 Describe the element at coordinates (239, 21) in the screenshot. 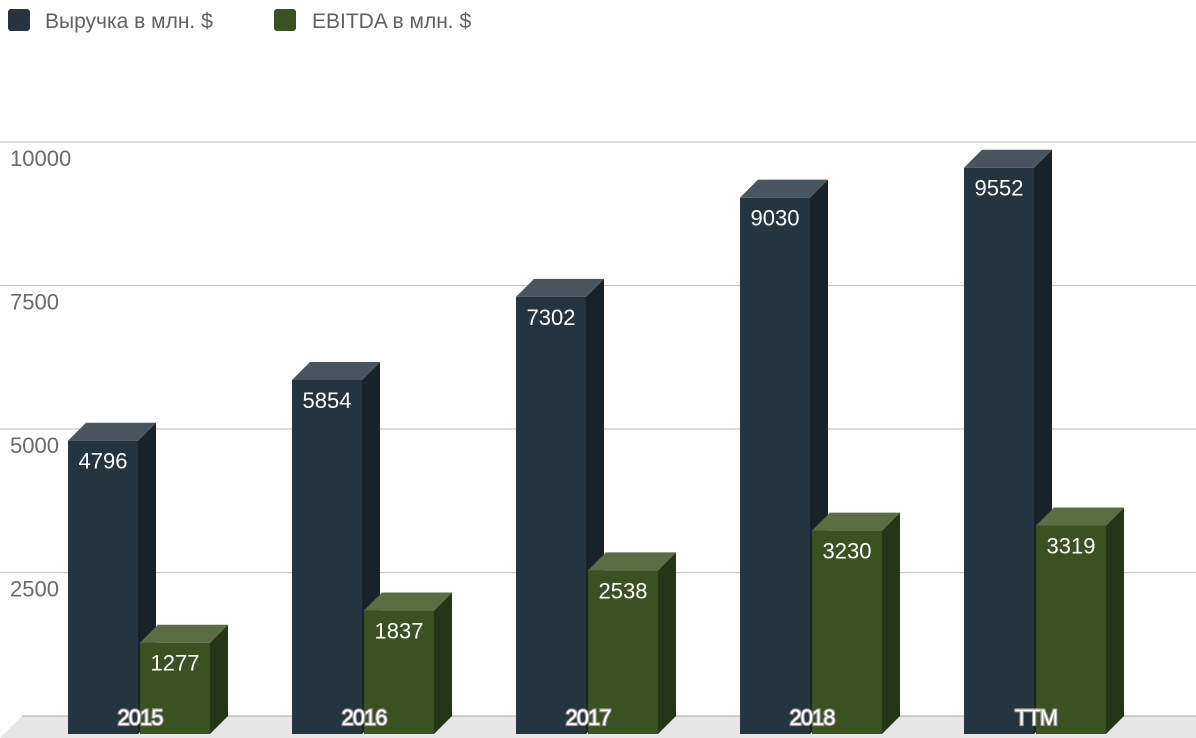

I see `legend: Выручка в млн. $ EBITDA в млн. $` at that location.